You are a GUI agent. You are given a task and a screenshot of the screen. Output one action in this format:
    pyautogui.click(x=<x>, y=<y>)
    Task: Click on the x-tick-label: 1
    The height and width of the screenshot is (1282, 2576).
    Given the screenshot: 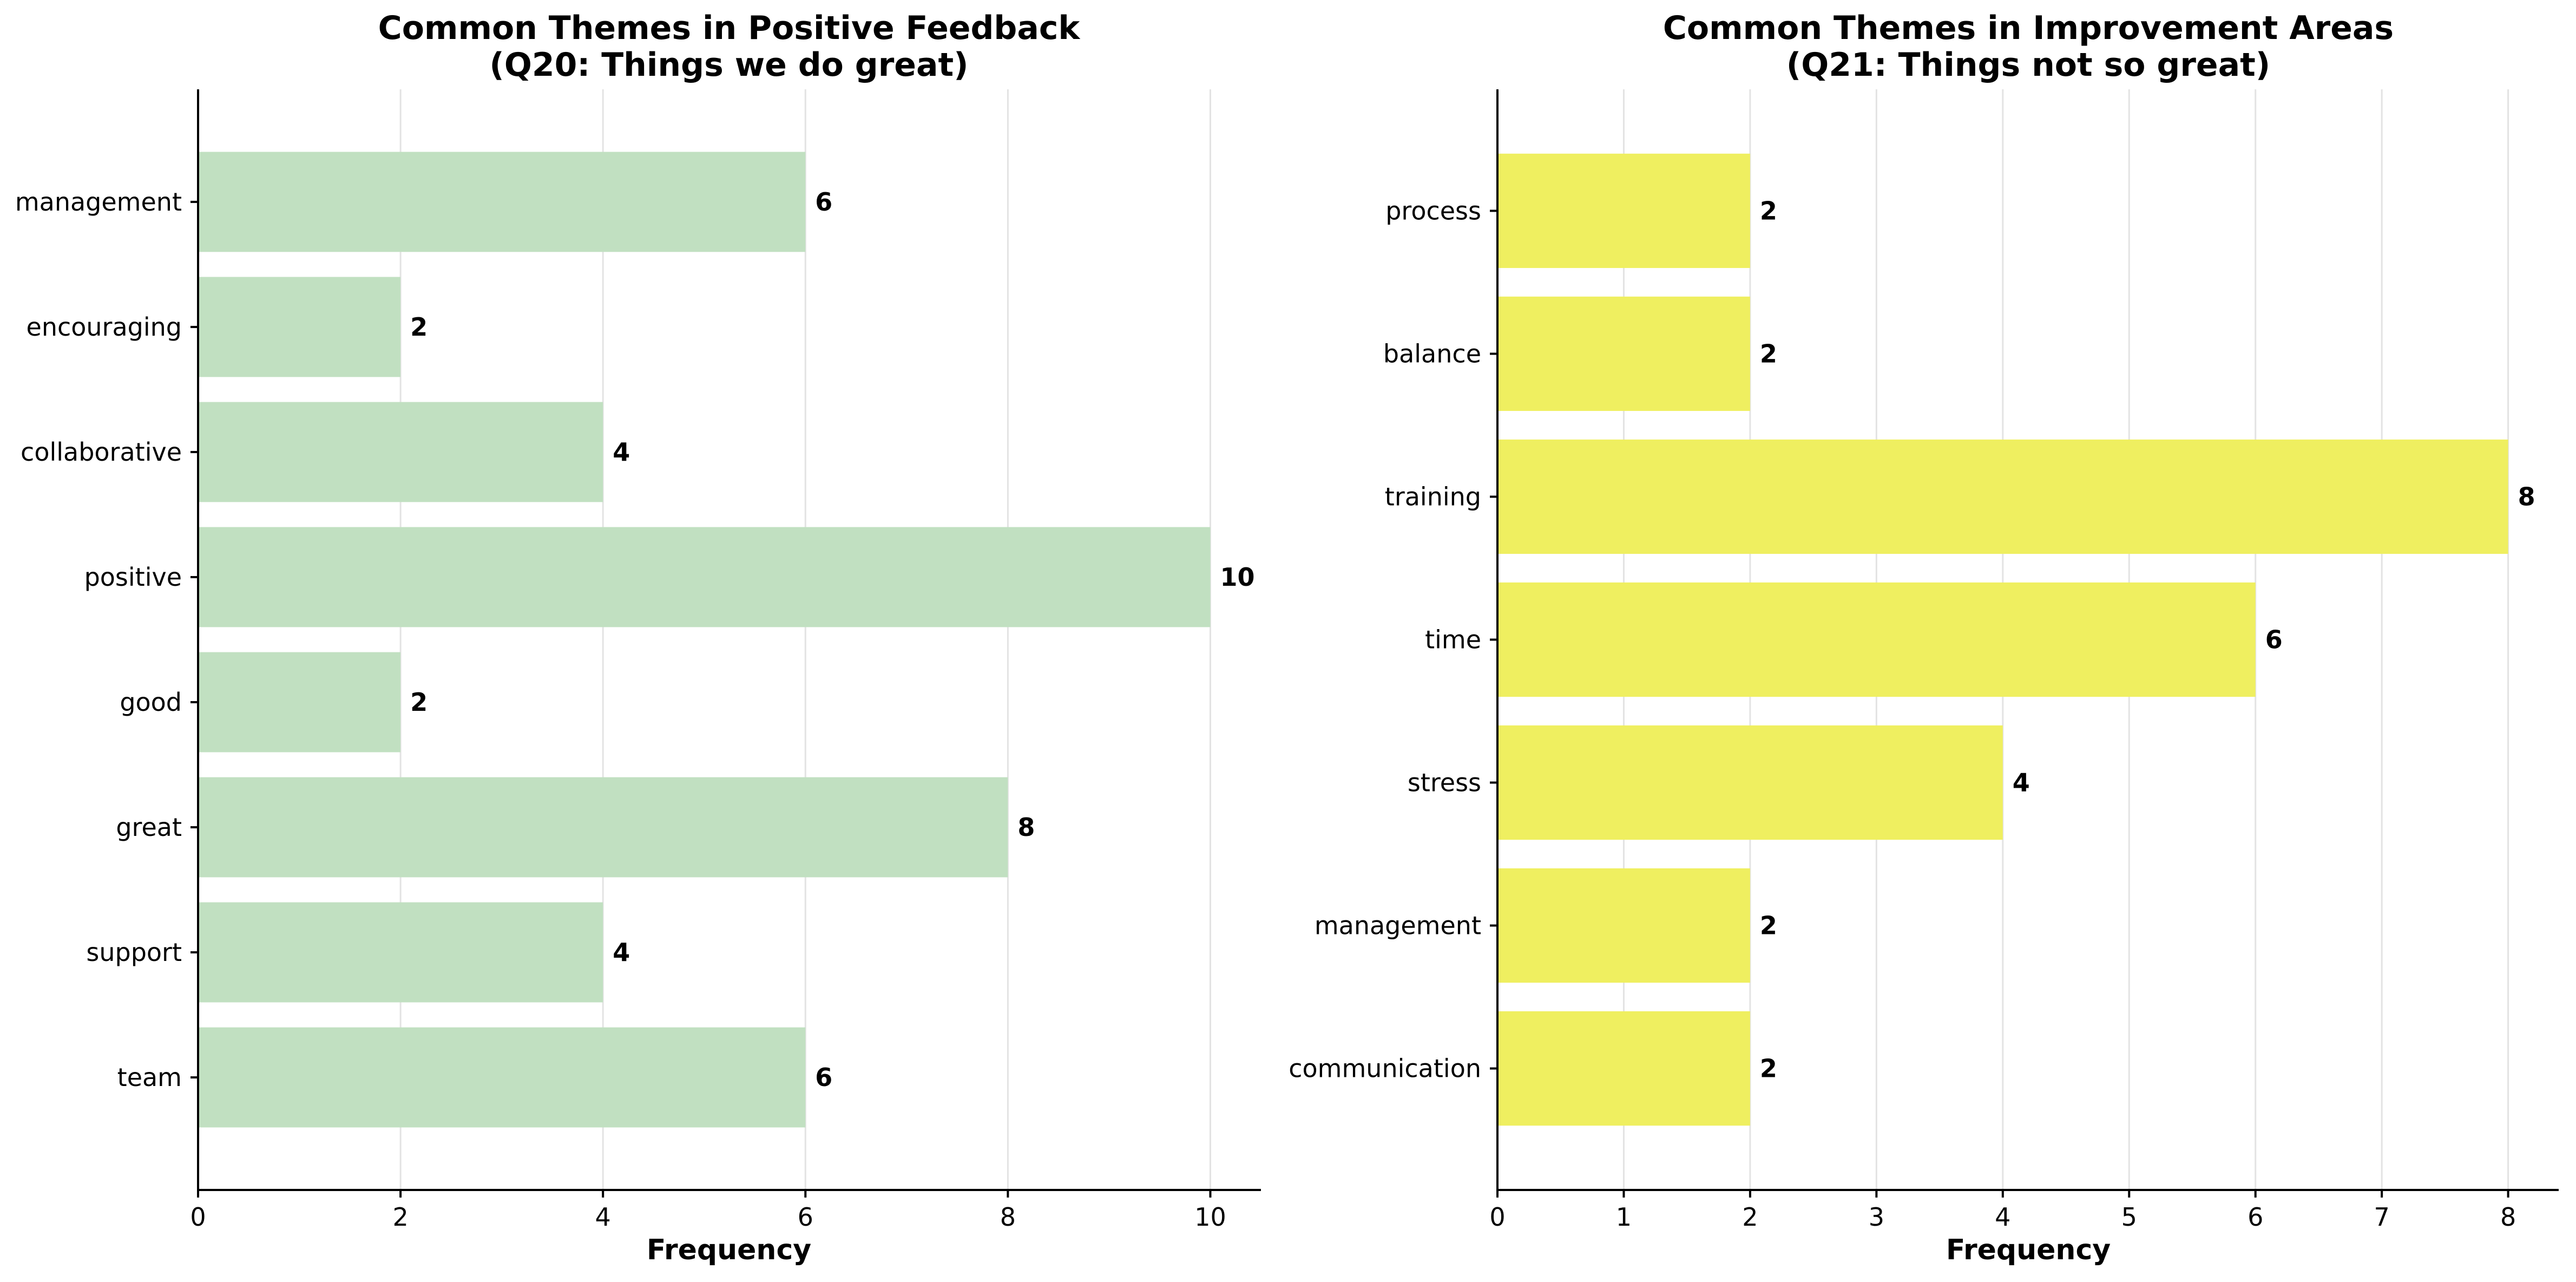 What is the action you would take?
    pyautogui.click(x=1624, y=1217)
    